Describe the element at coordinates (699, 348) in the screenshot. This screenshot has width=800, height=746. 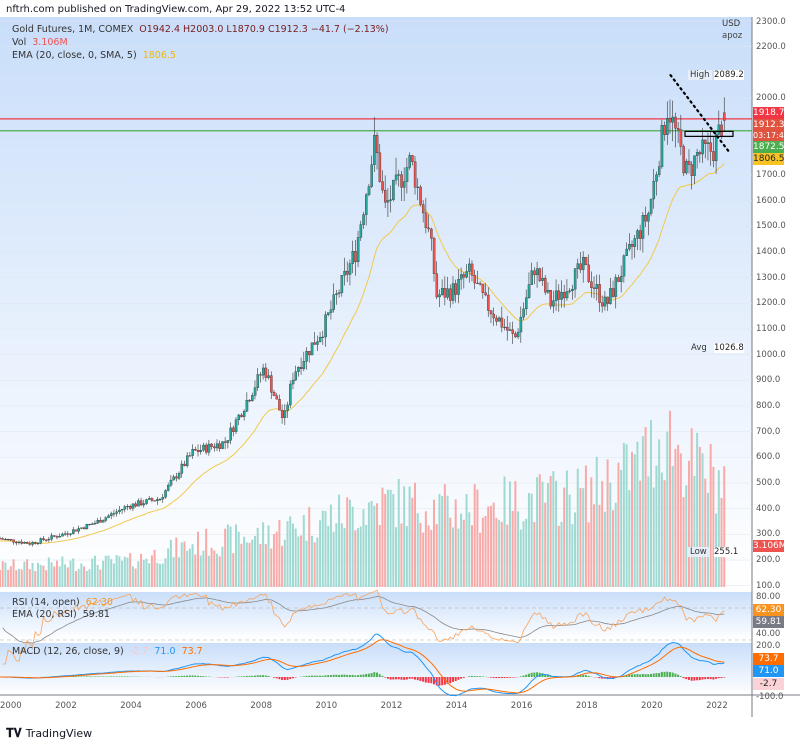
I see `avg-label: Avg` at that location.